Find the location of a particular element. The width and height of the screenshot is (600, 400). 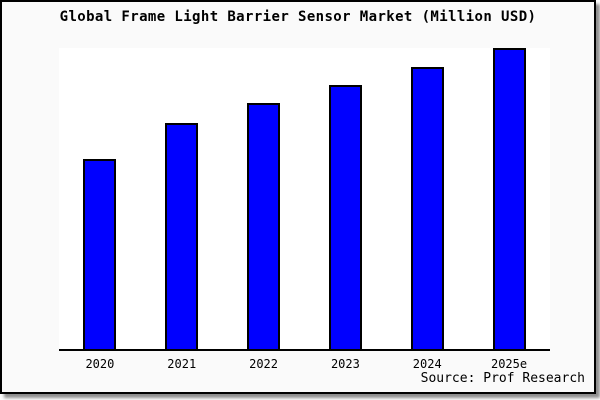

x-tick-label-2020: 2020 is located at coordinates (100, 364).